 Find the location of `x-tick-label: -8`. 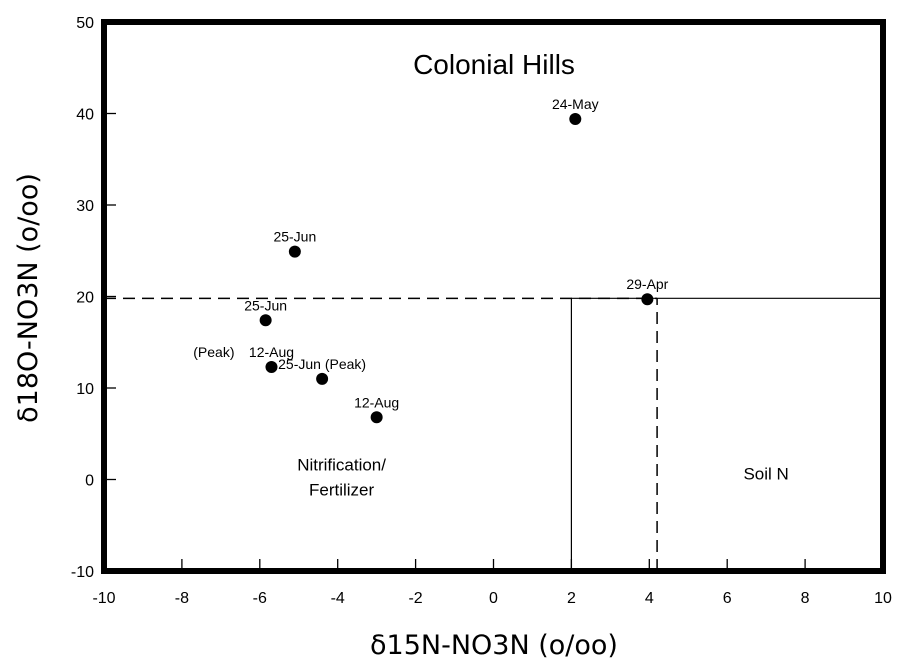

x-tick-label: -8 is located at coordinates (182, 598).